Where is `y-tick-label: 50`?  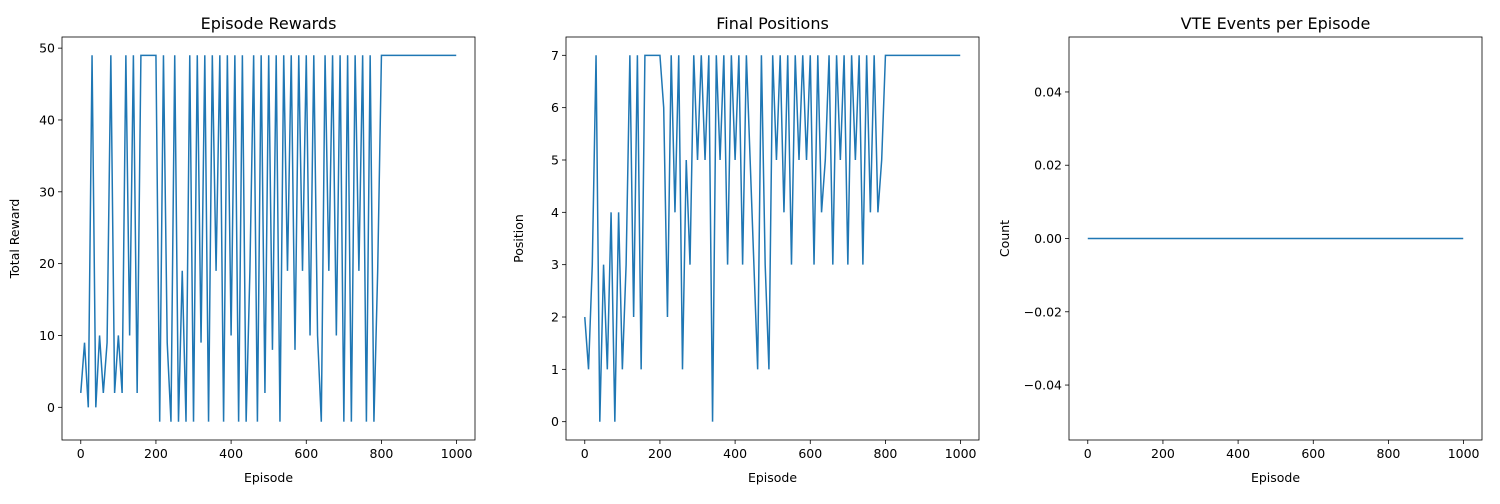 y-tick-label: 50 is located at coordinates (47, 48).